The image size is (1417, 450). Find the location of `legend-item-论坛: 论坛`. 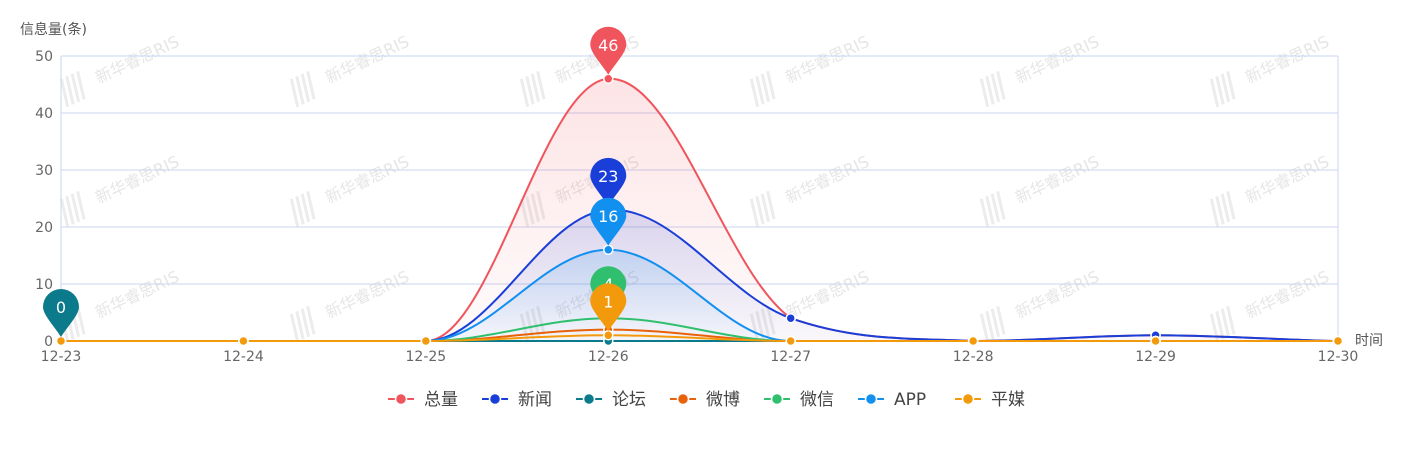

legend-item-论坛: 论坛 is located at coordinates (611, 400).